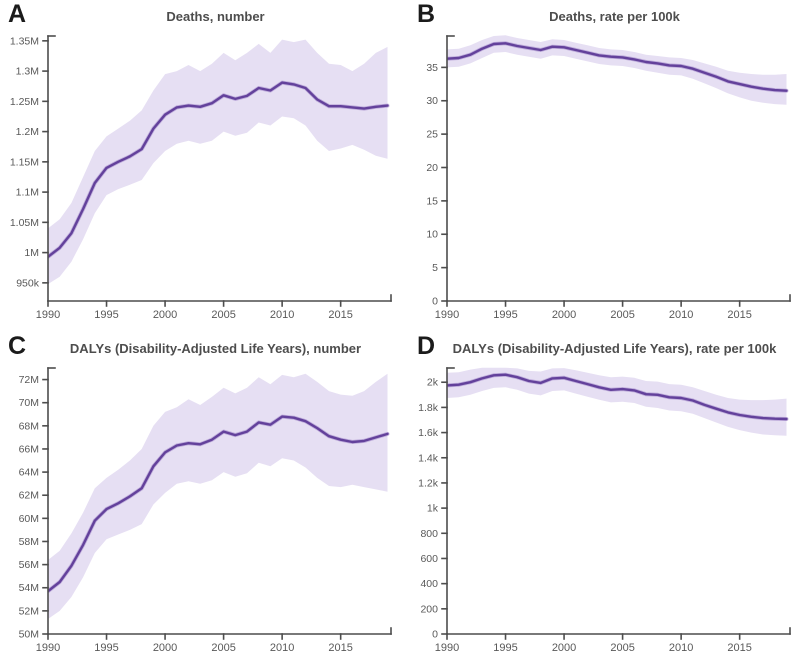  What do you see at coordinates (29, 588) in the screenshot?
I see `svg-text: 54M` at bounding box center [29, 588].